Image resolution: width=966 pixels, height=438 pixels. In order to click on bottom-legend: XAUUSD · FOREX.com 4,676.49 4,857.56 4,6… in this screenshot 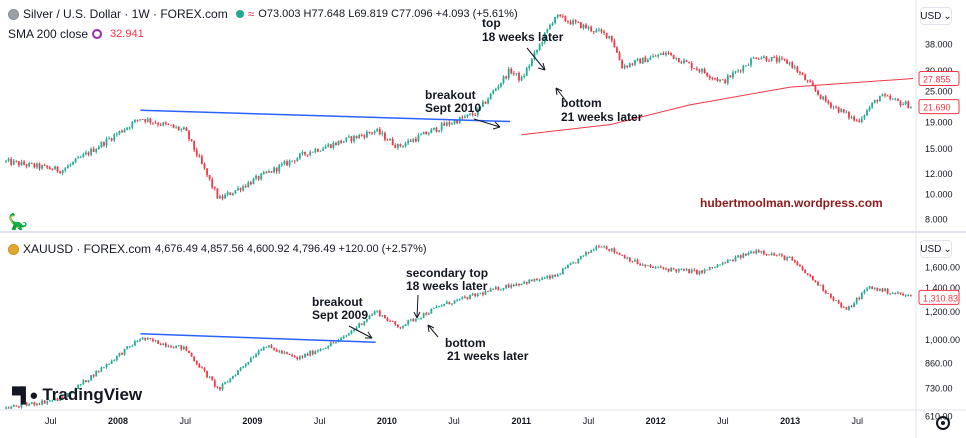, I will do `click(217, 249)`.